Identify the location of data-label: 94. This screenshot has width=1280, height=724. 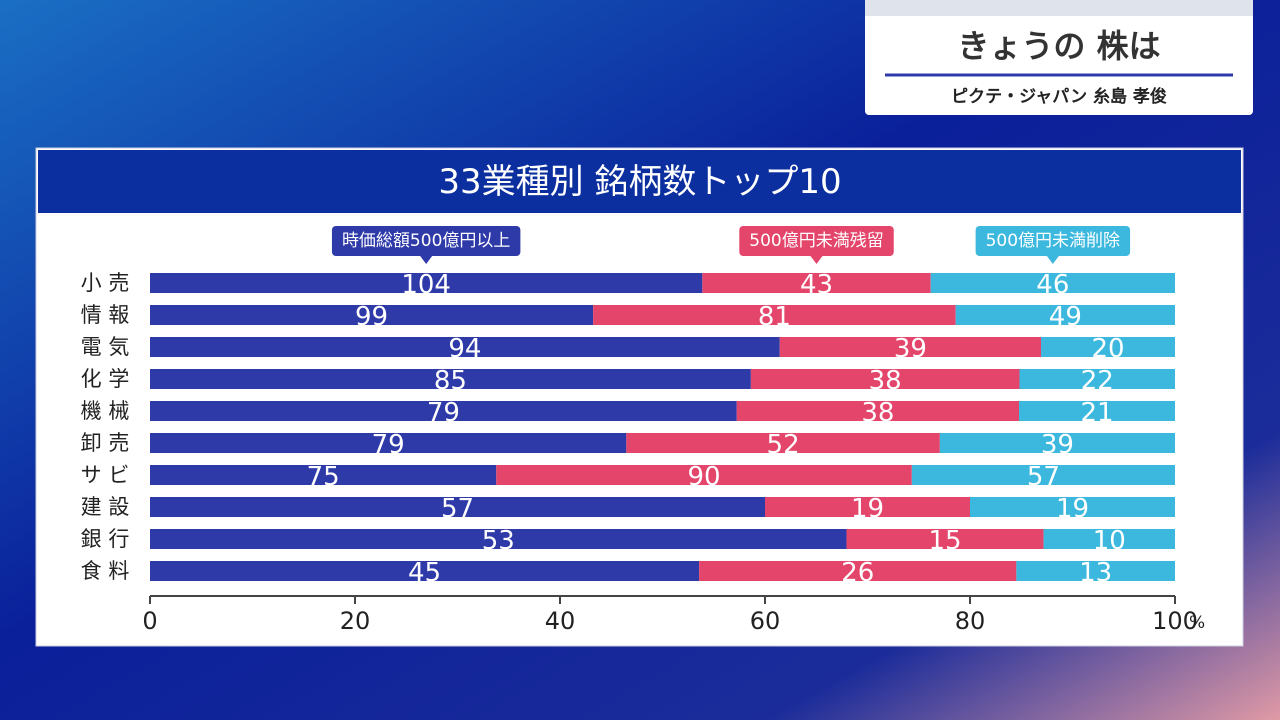
(464, 349).